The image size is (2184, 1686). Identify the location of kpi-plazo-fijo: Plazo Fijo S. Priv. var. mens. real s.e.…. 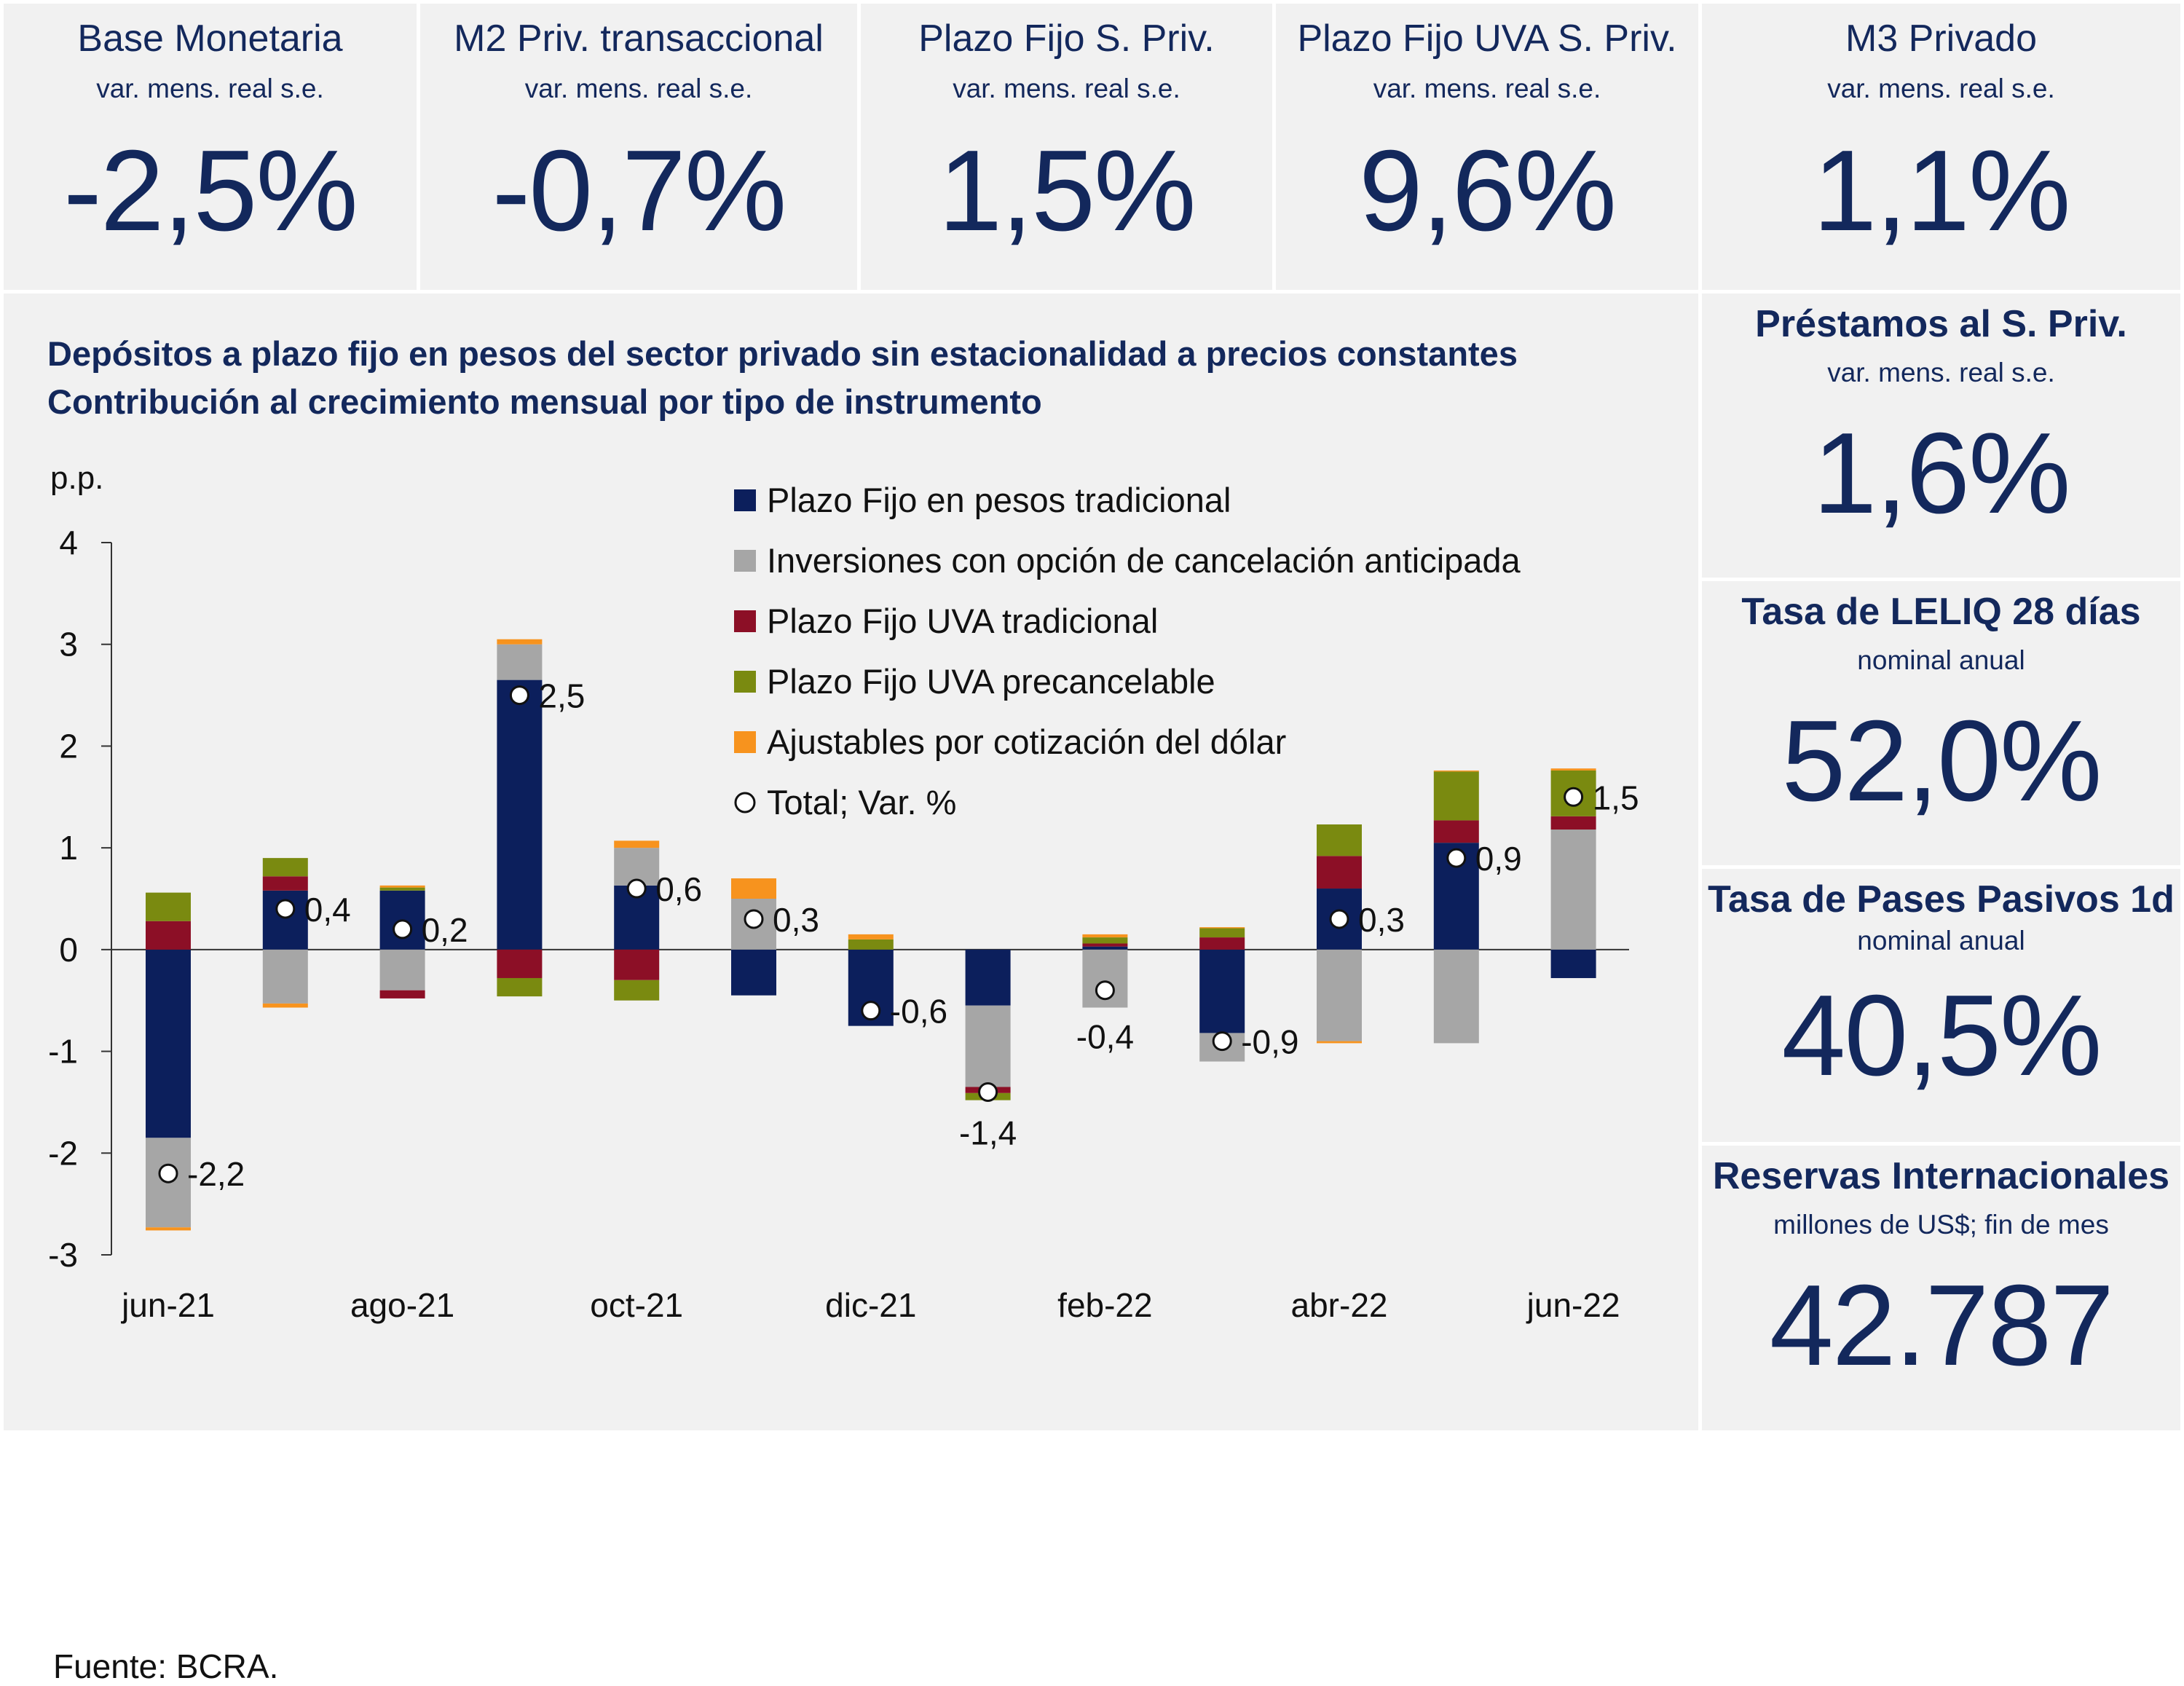
(1066, 147).